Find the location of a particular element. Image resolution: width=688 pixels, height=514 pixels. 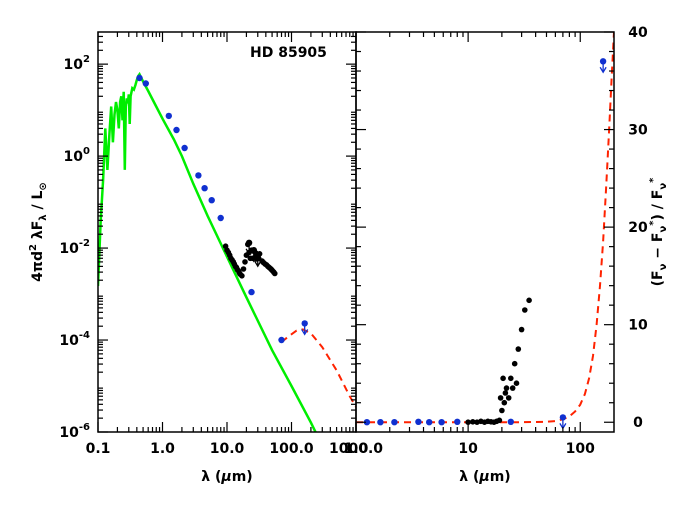

sed-x-tick-label: 1.0 is located at coordinates (162, 449).